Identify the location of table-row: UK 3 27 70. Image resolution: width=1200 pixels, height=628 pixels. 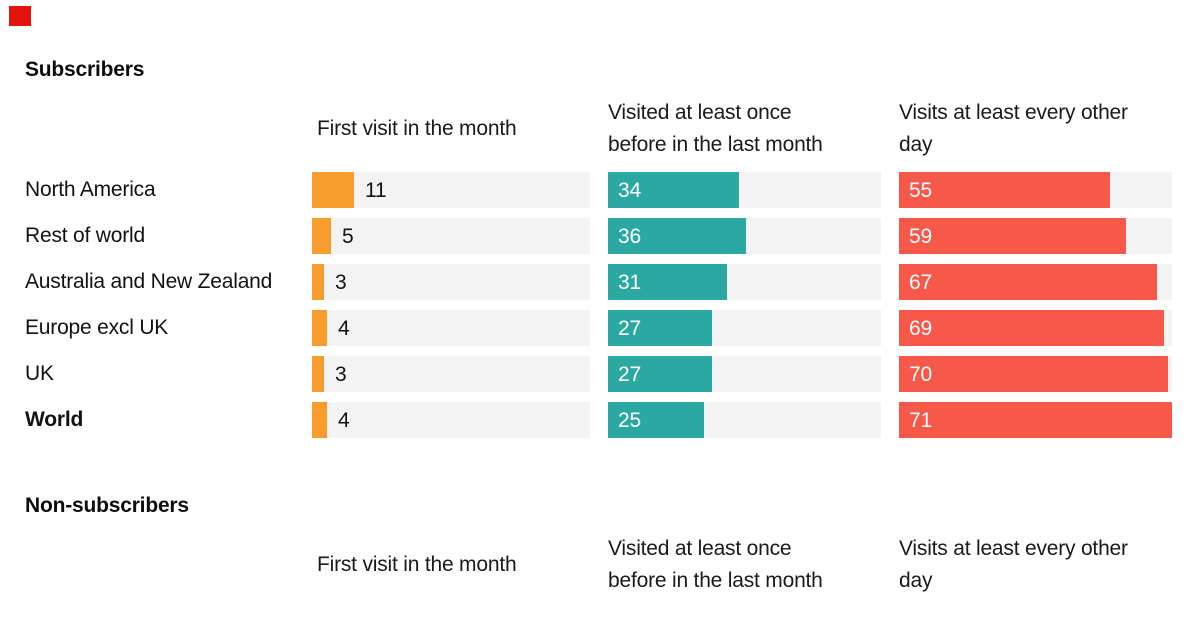
(600, 374).